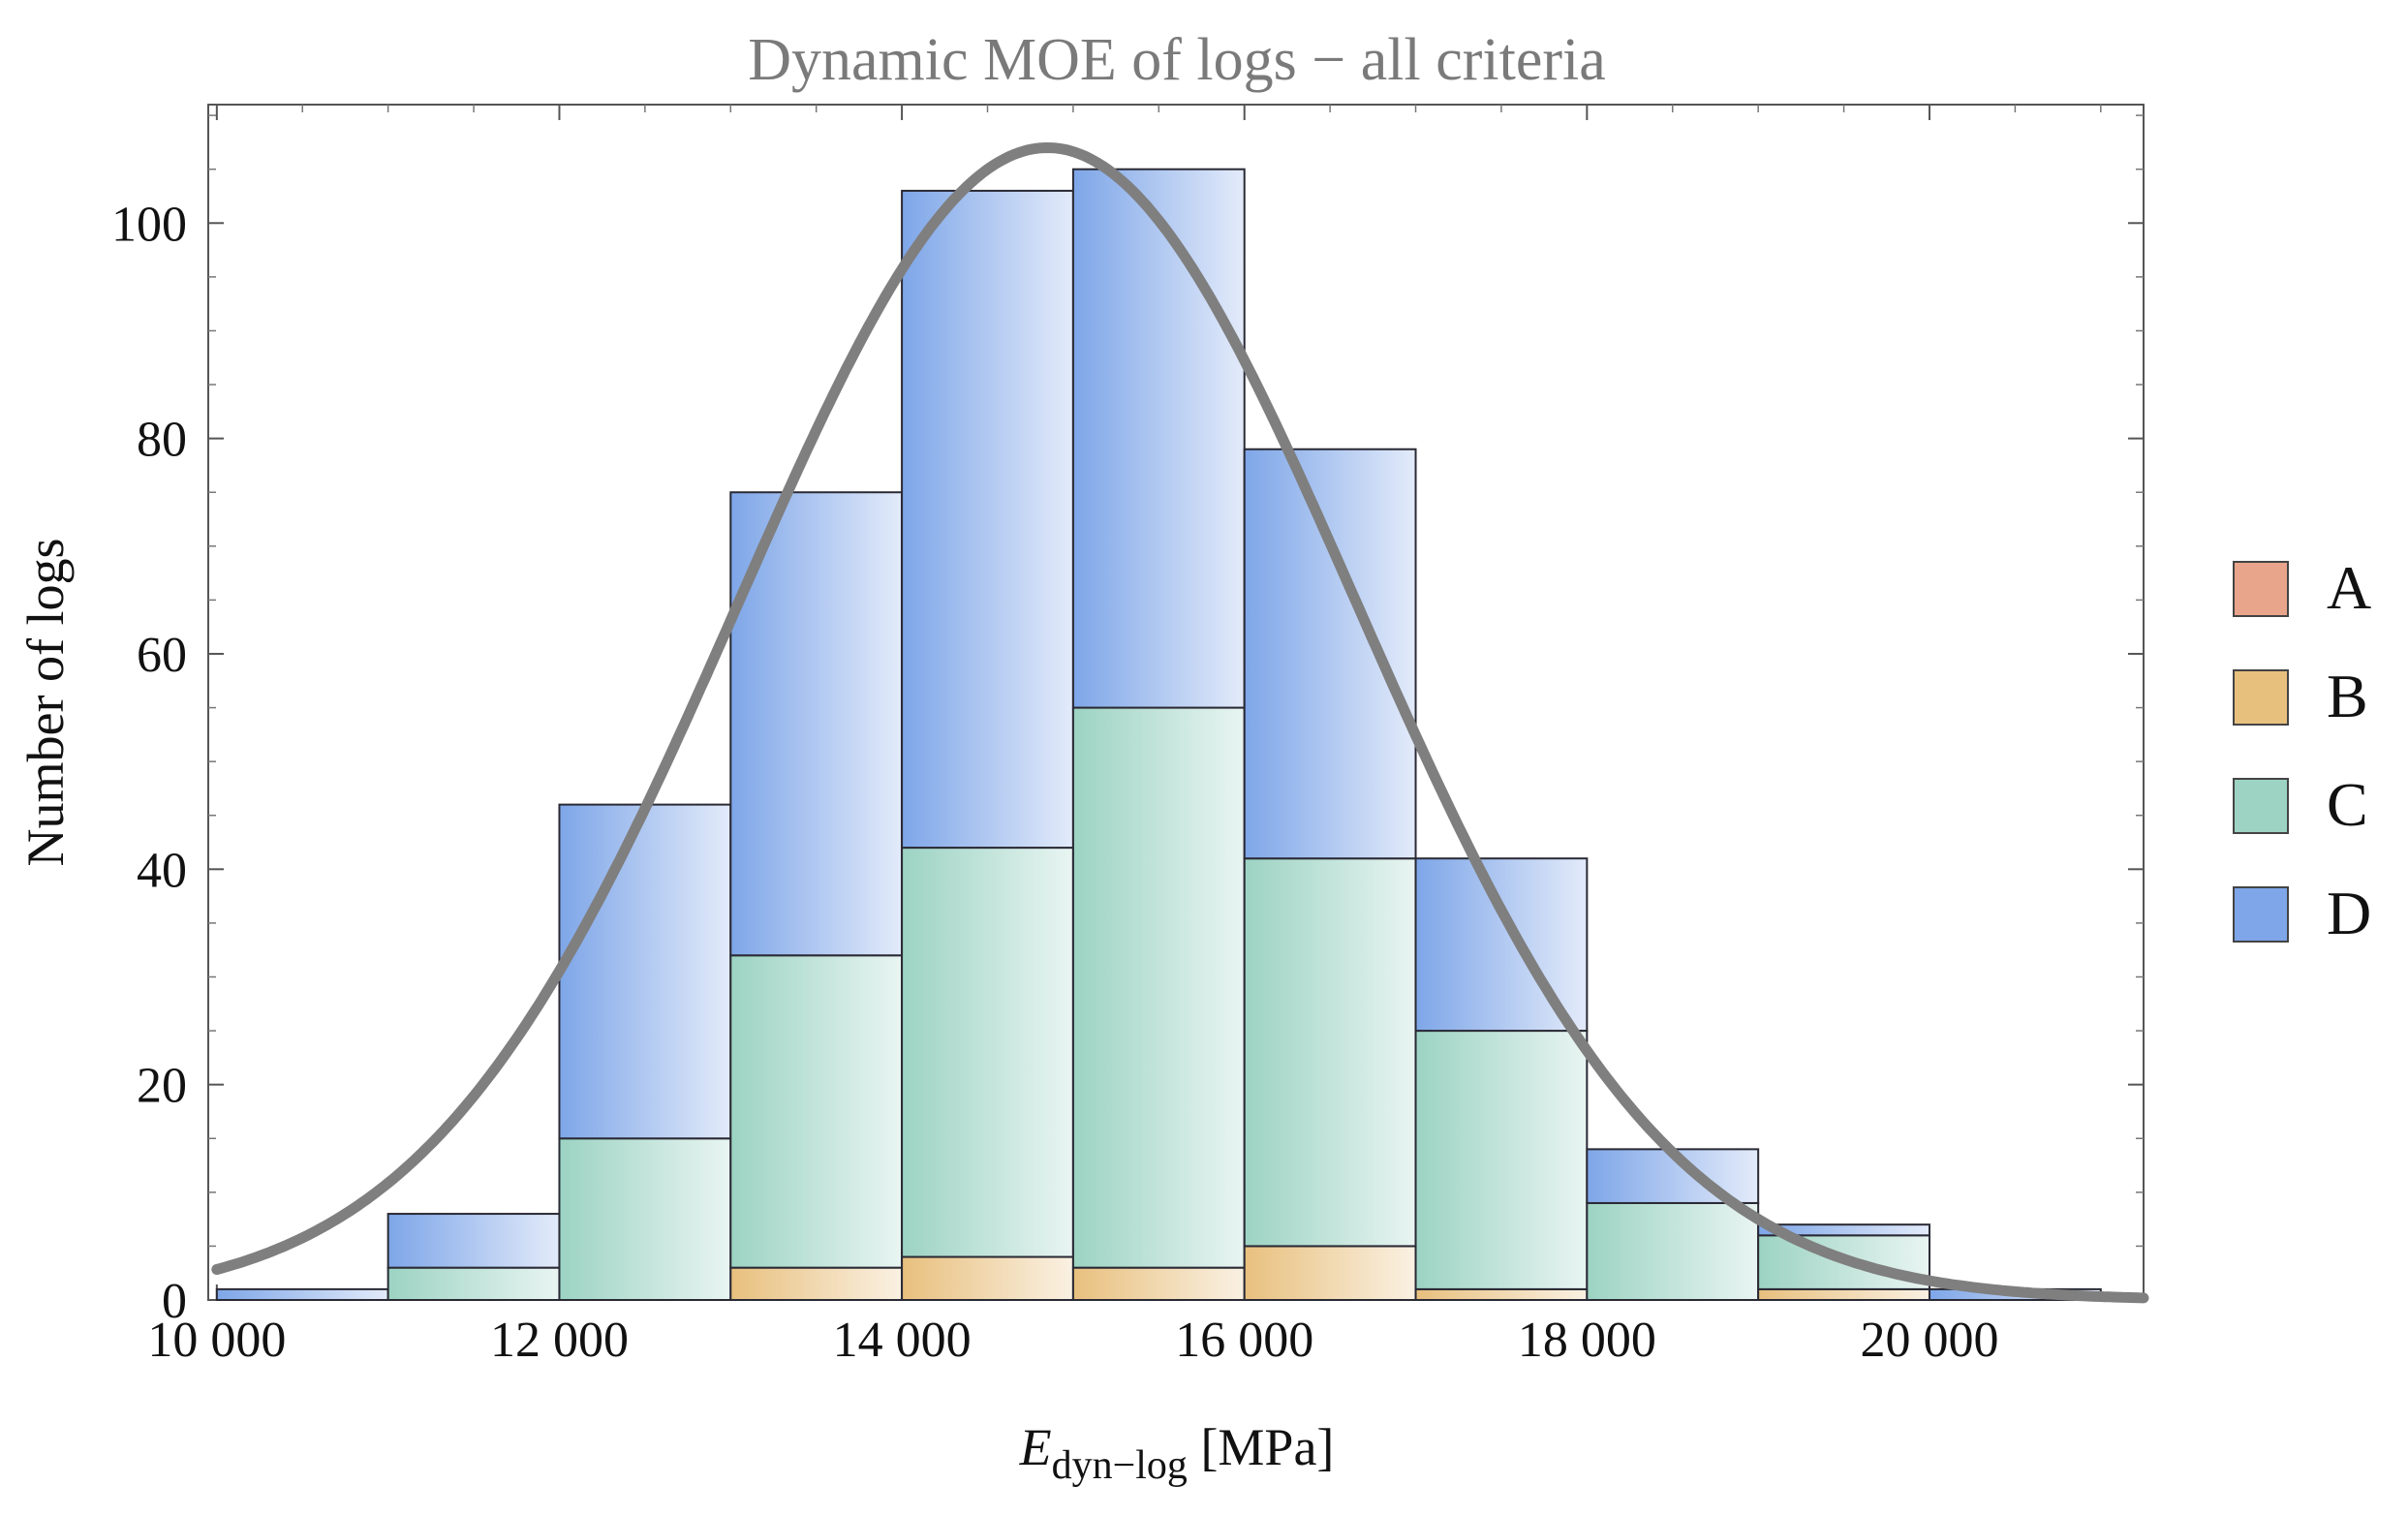 This screenshot has width=2408, height=1516. What do you see at coordinates (902, 1340) in the screenshot?
I see `x-tick-label: 14 000` at bounding box center [902, 1340].